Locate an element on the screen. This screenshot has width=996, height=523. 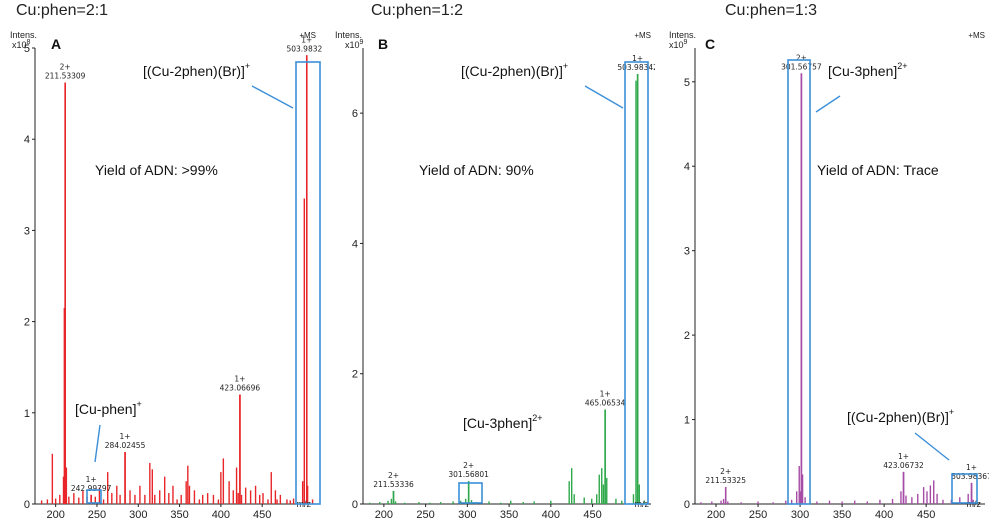
peak-mz-label: 301.56801 is located at coordinates (468, 474).